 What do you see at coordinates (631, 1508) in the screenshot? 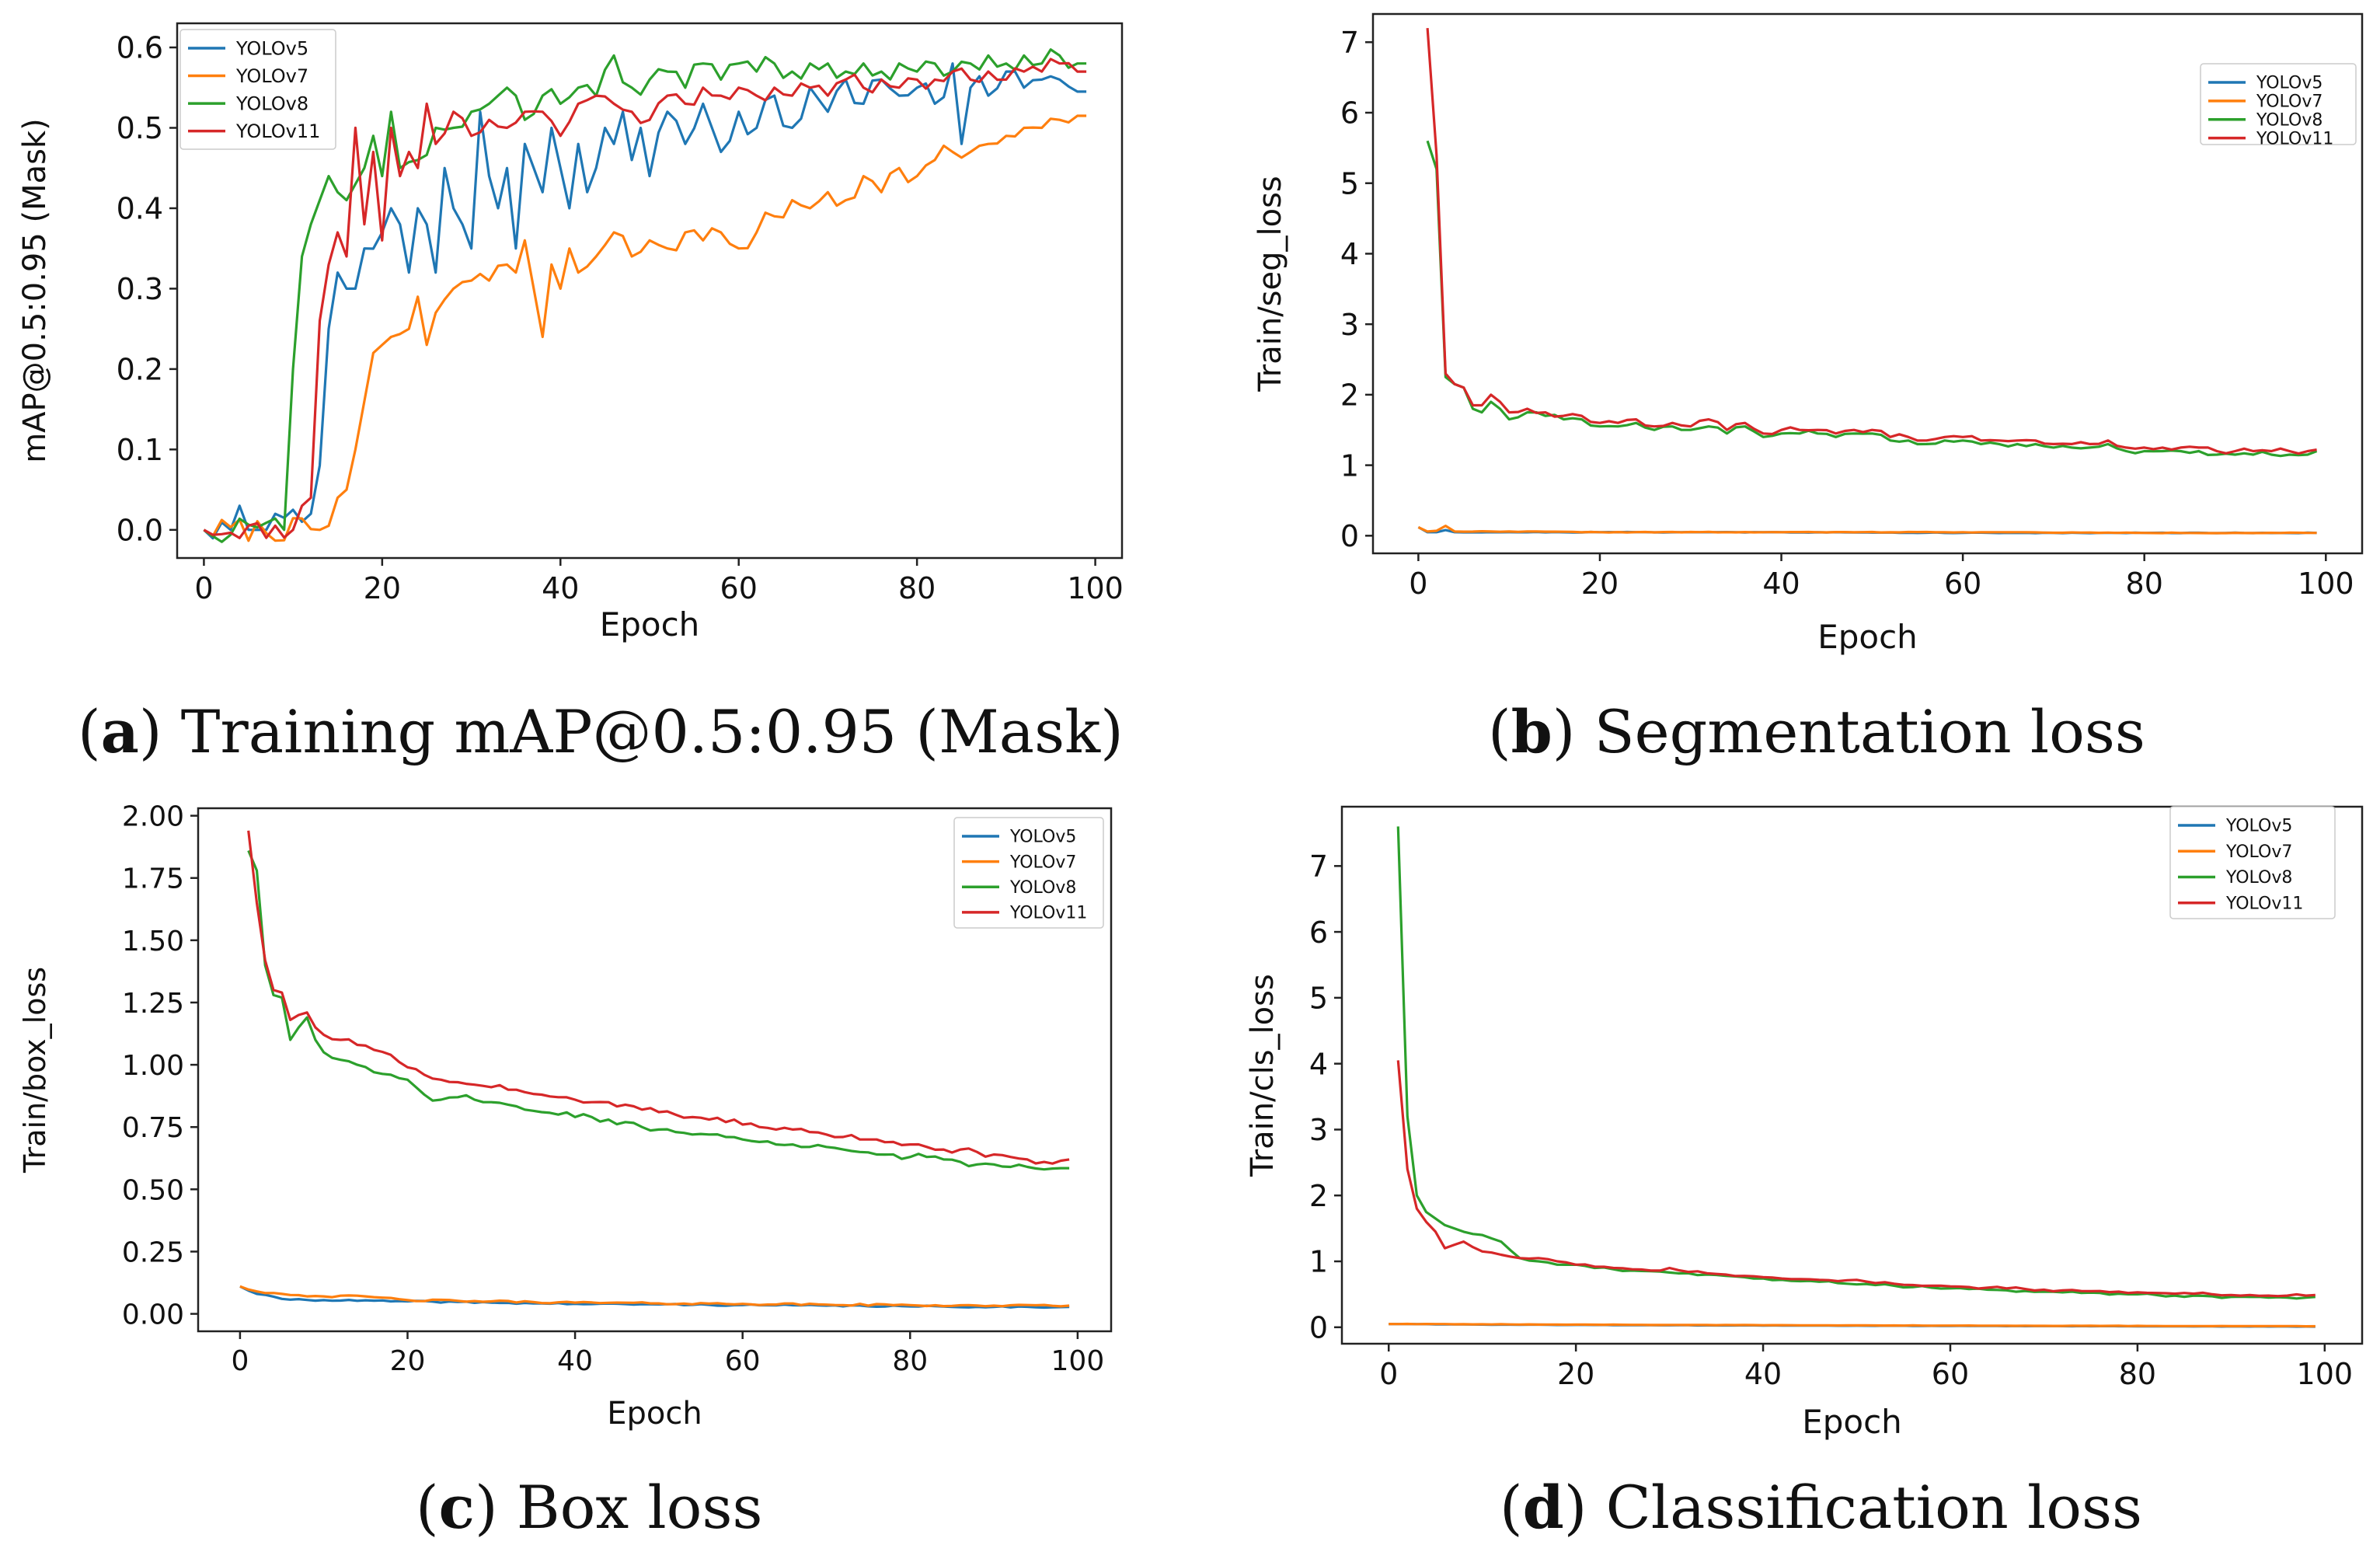
I see `caption-text: Box loss` at bounding box center [631, 1508].